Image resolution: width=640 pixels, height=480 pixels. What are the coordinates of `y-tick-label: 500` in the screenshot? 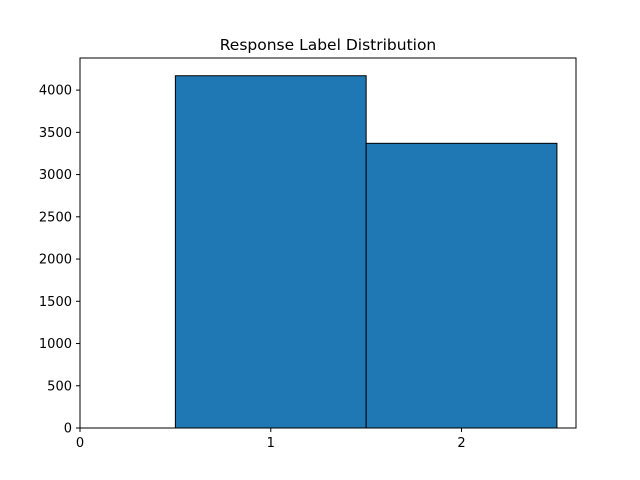 It's located at (59, 386).